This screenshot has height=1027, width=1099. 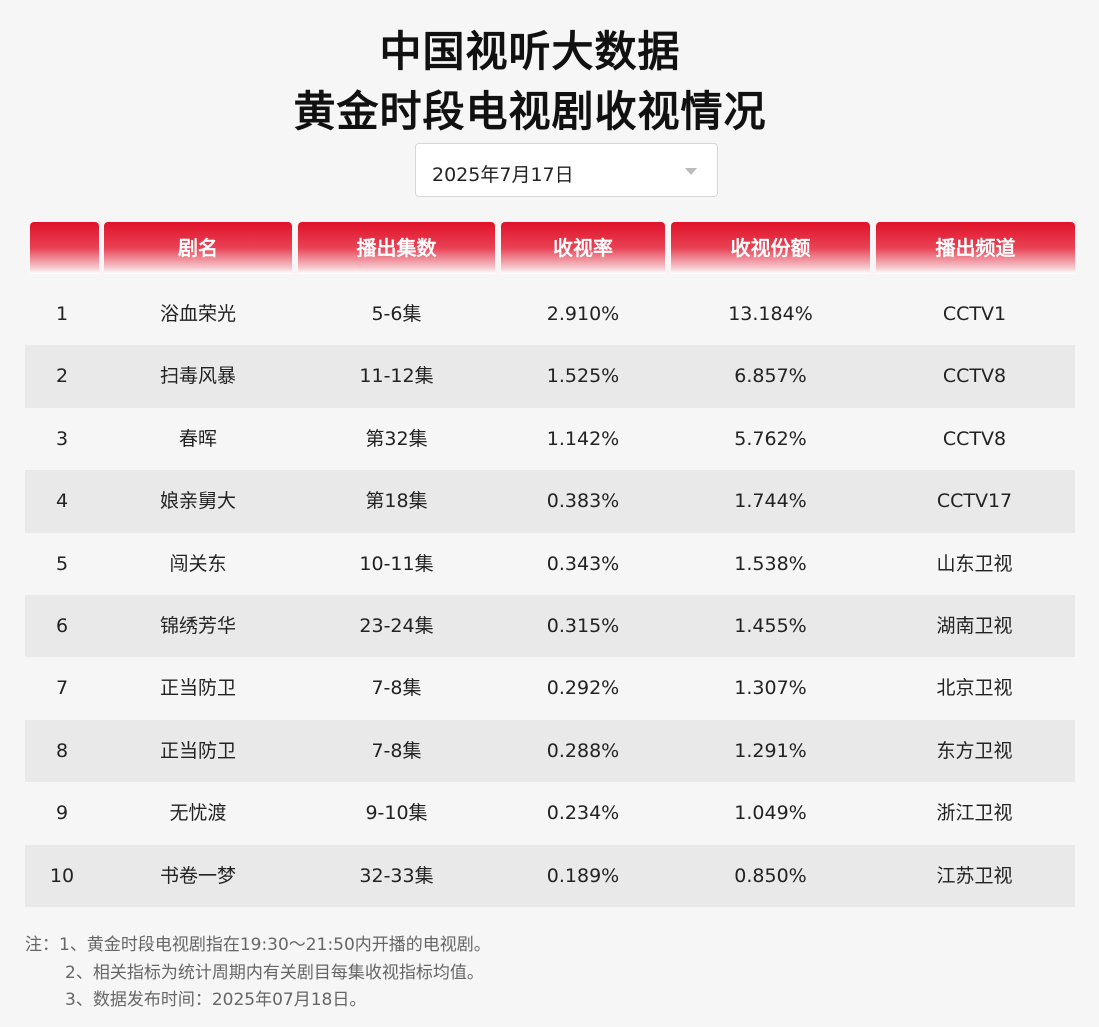 I want to click on cell-rank: 1, so click(x=62, y=314).